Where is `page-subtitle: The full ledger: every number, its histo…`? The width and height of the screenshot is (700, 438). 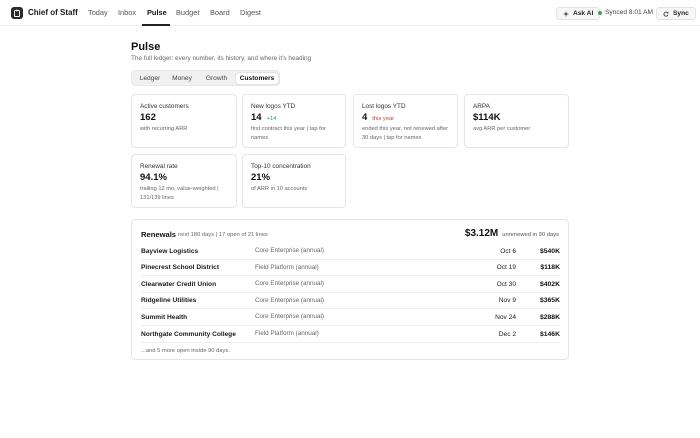 page-subtitle: The full ledger: every number, its histo… is located at coordinates (221, 58).